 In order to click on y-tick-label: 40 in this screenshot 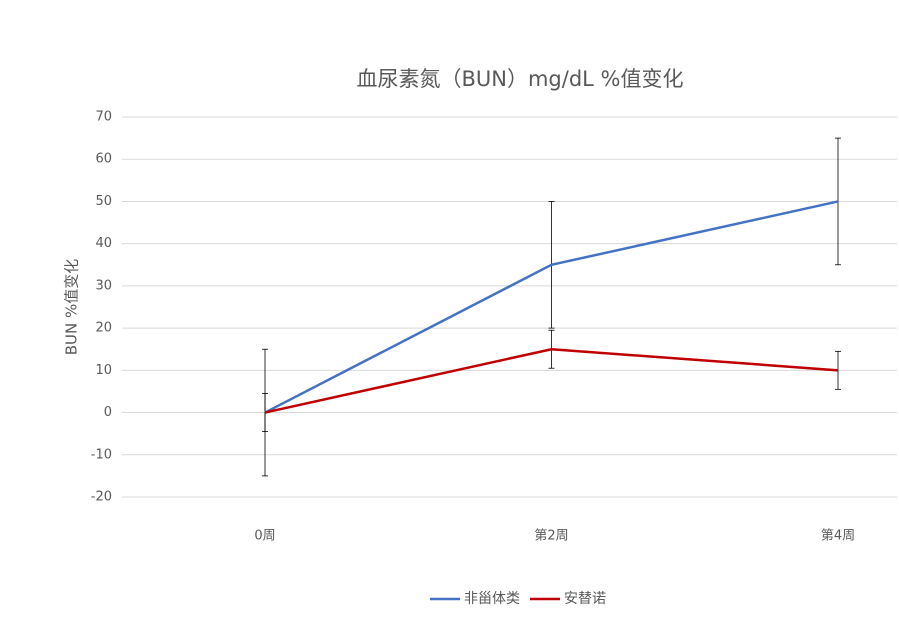, I will do `click(103, 243)`.